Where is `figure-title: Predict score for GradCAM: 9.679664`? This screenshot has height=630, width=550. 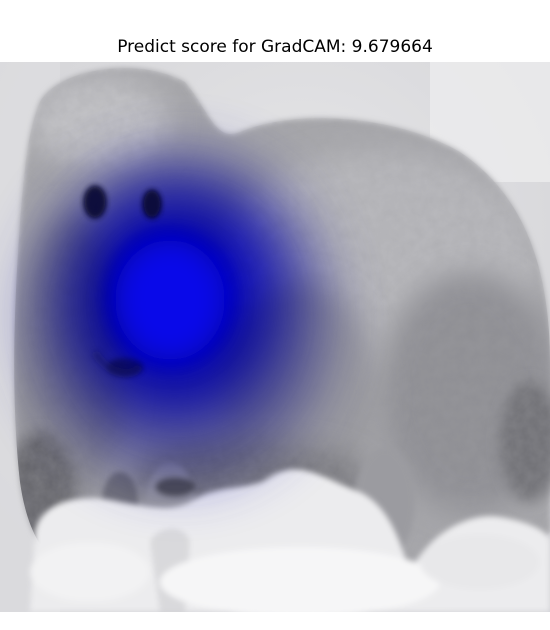 figure-title: Predict score for GradCAM: 9.679664 is located at coordinates (275, 47).